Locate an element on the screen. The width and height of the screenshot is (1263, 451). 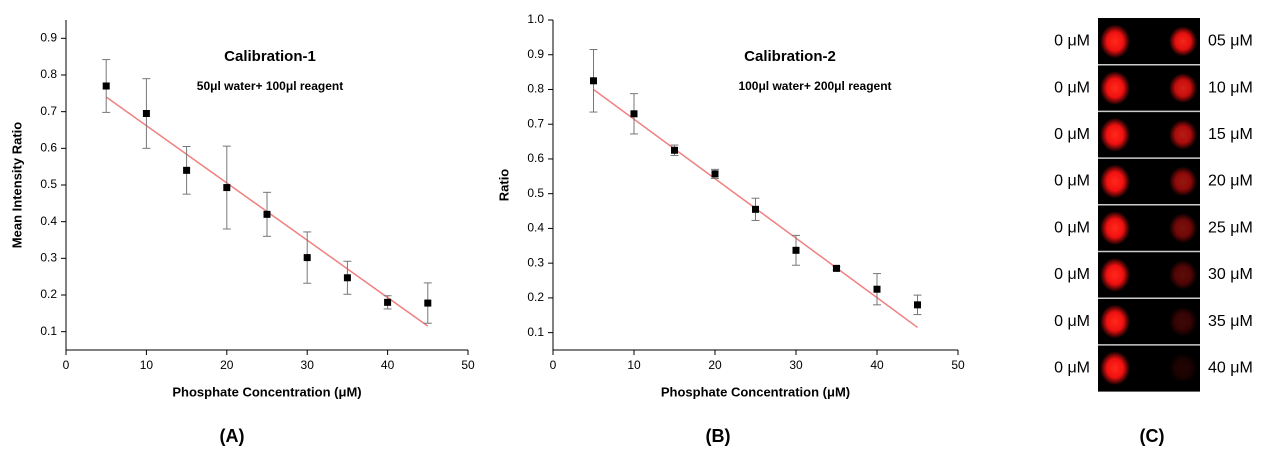
panel-caption: (A) is located at coordinates (232, 436).